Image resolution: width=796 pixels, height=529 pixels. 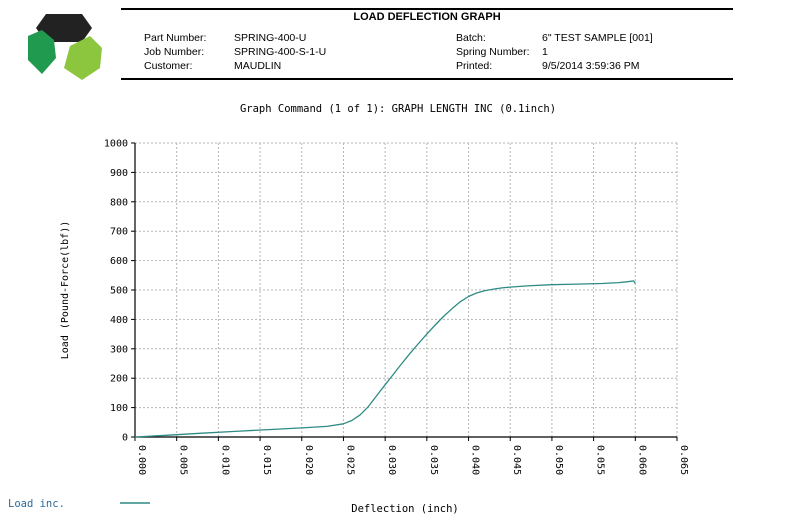 I want to click on x-tick-label: 0.050, so click(x=558, y=460).